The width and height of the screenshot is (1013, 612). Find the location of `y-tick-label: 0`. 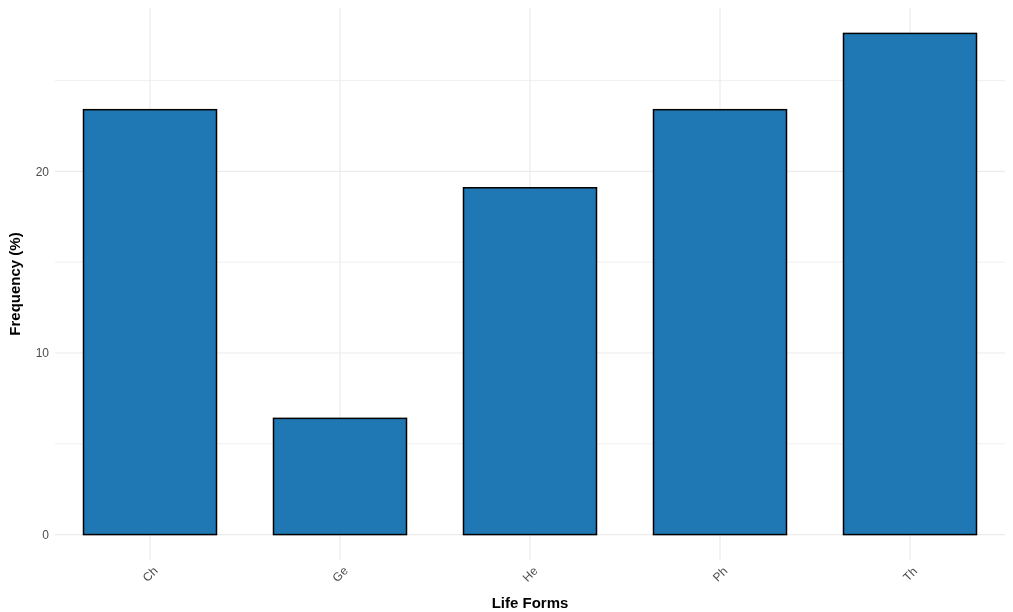

y-tick-label: 0 is located at coordinates (46, 534).